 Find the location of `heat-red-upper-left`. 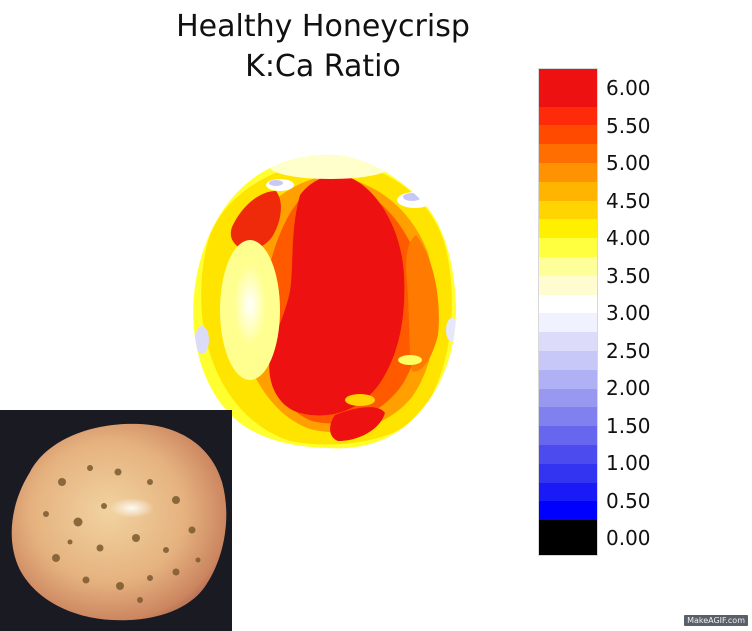

heat-red-upper-left is located at coordinates (255, 220).